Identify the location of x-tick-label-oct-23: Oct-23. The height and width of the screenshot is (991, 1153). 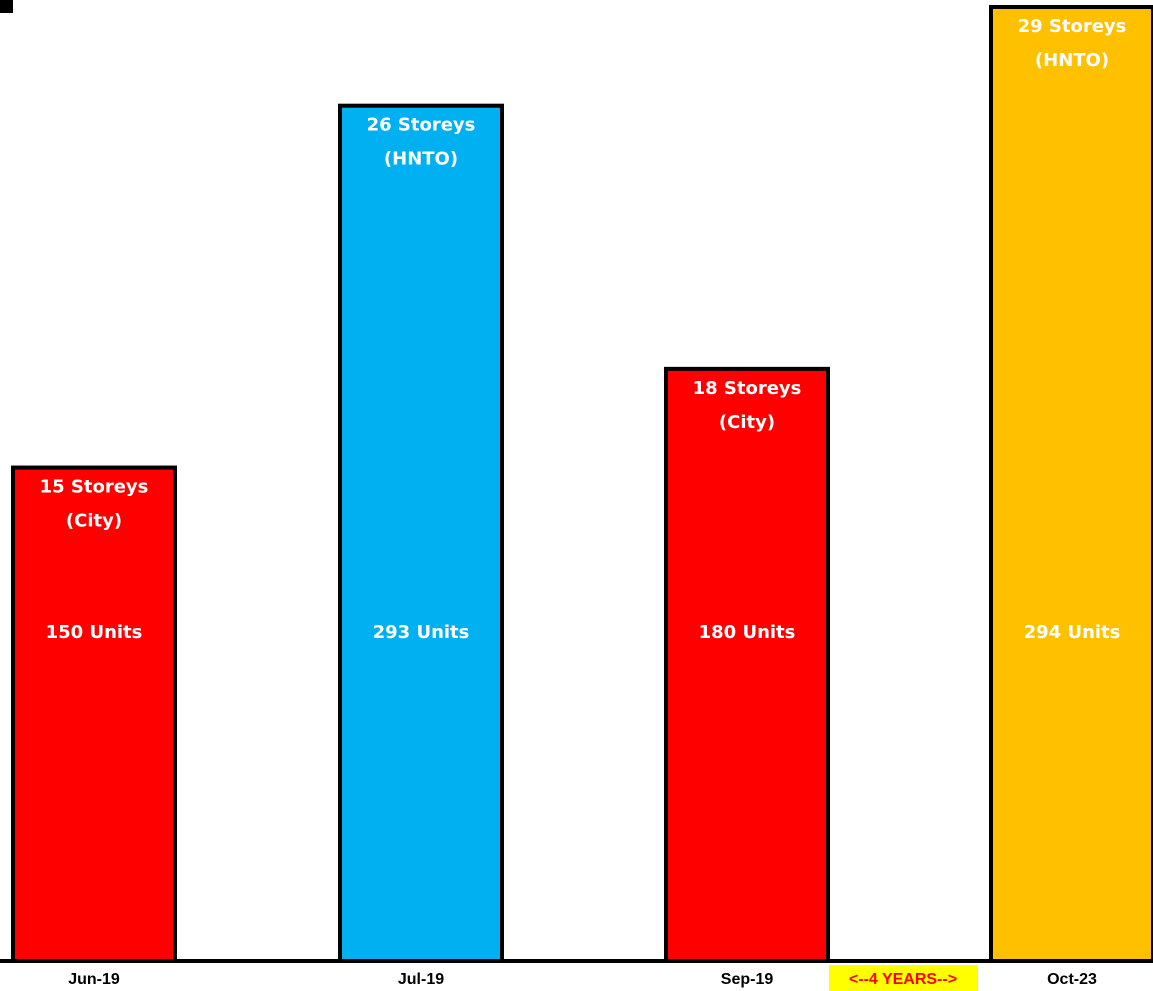
(1072, 979).